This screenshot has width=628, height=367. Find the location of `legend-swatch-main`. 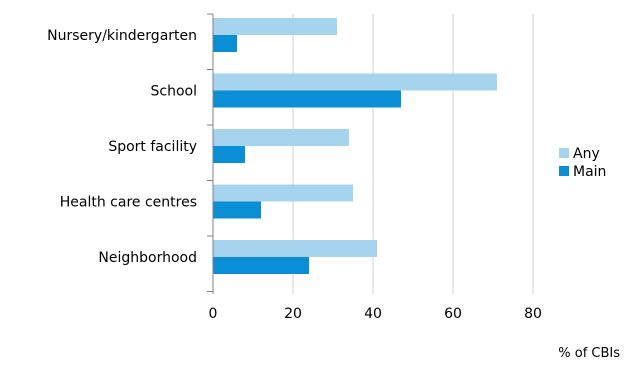

legend-swatch-main is located at coordinates (564, 171).